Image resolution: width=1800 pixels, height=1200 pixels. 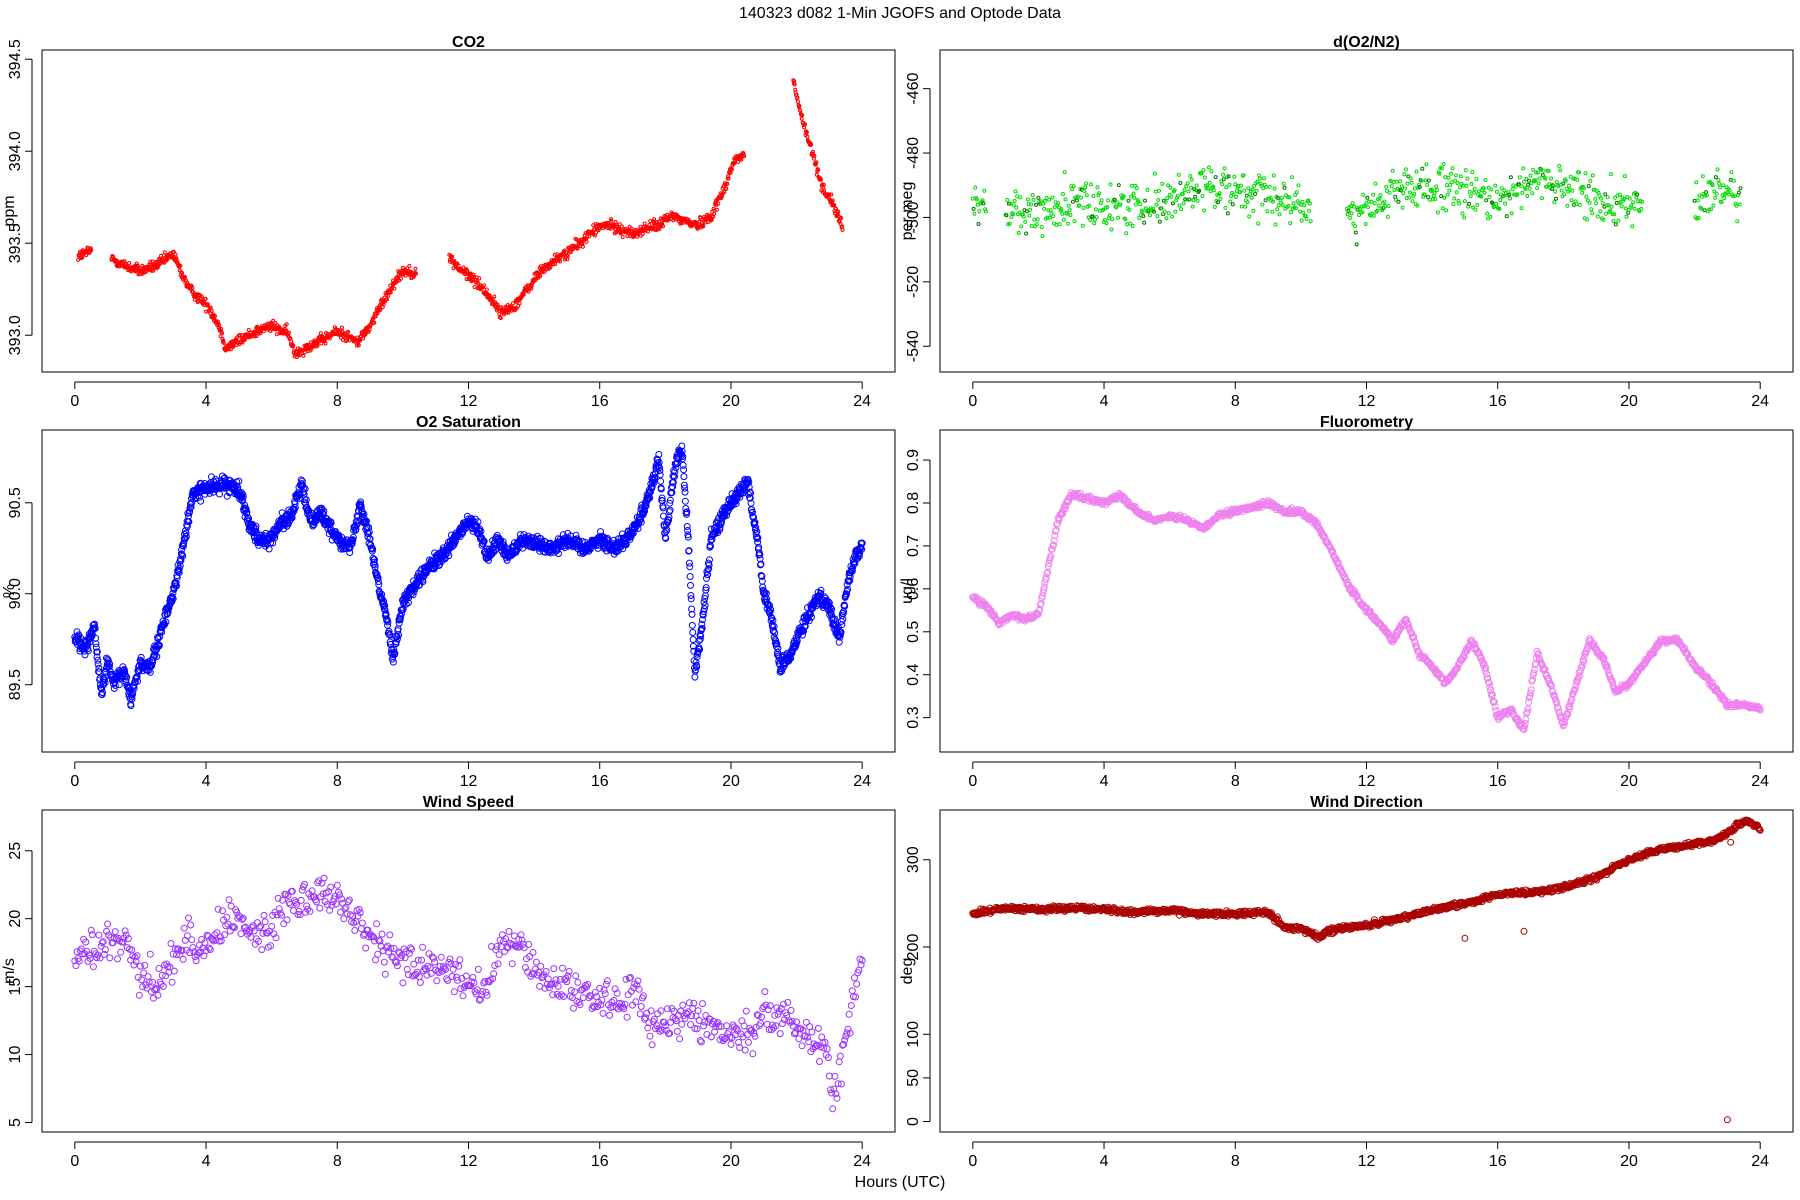 I want to click on x-tick-label: 4, so click(x=1104, y=401).